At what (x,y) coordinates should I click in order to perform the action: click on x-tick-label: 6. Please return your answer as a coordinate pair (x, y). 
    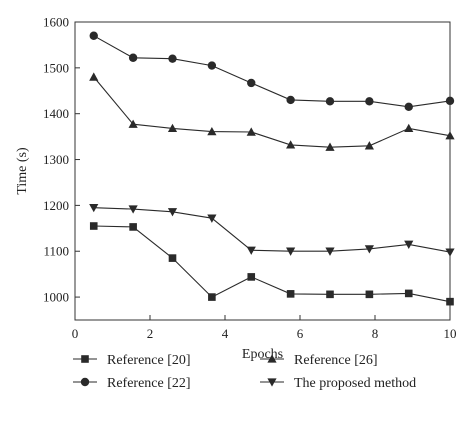
    Looking at the image, I should click on (300, 333).